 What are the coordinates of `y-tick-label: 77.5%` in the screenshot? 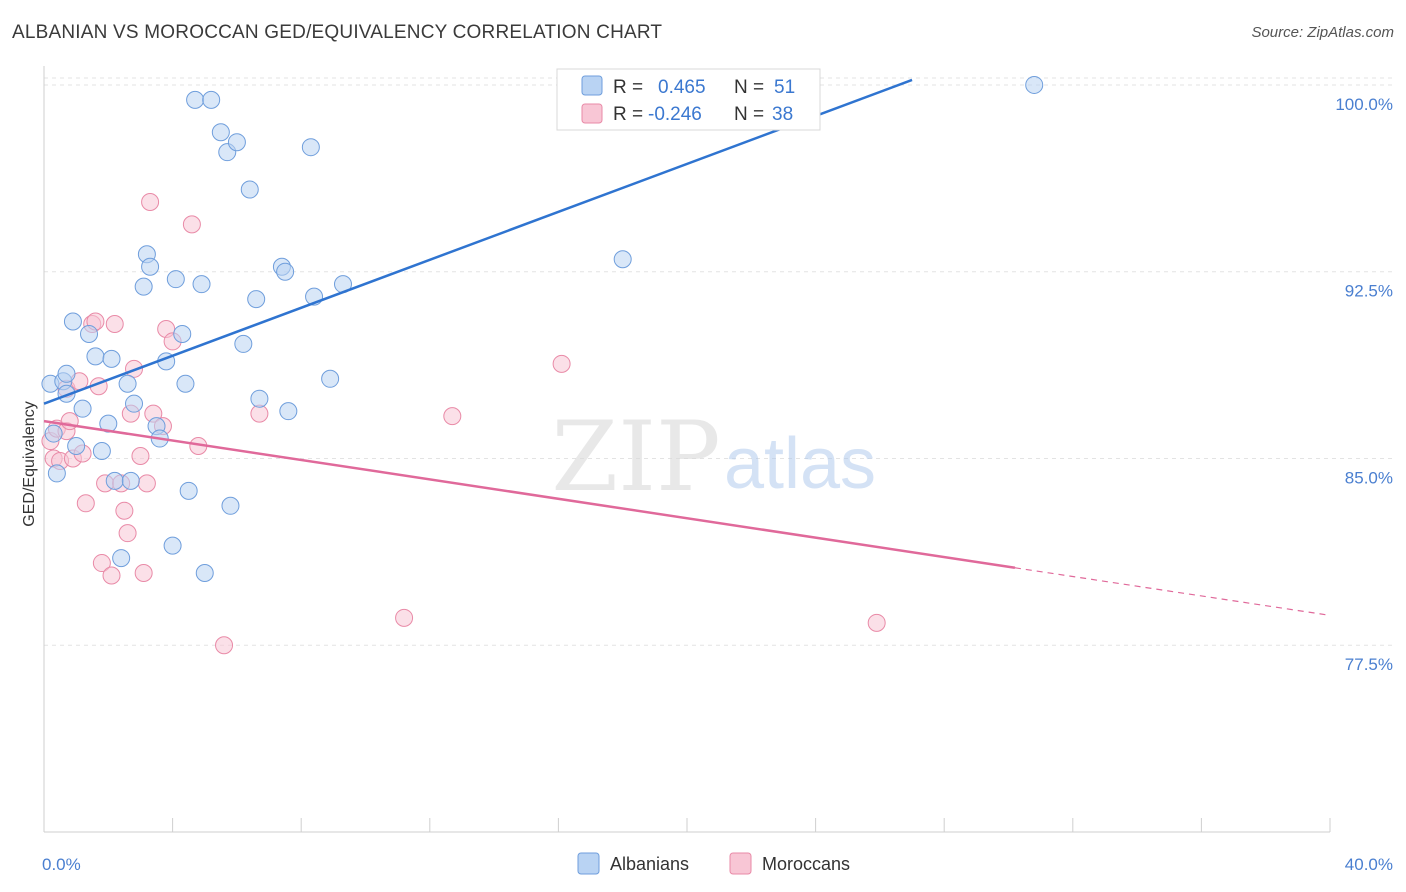 It's located at (1369, 664).